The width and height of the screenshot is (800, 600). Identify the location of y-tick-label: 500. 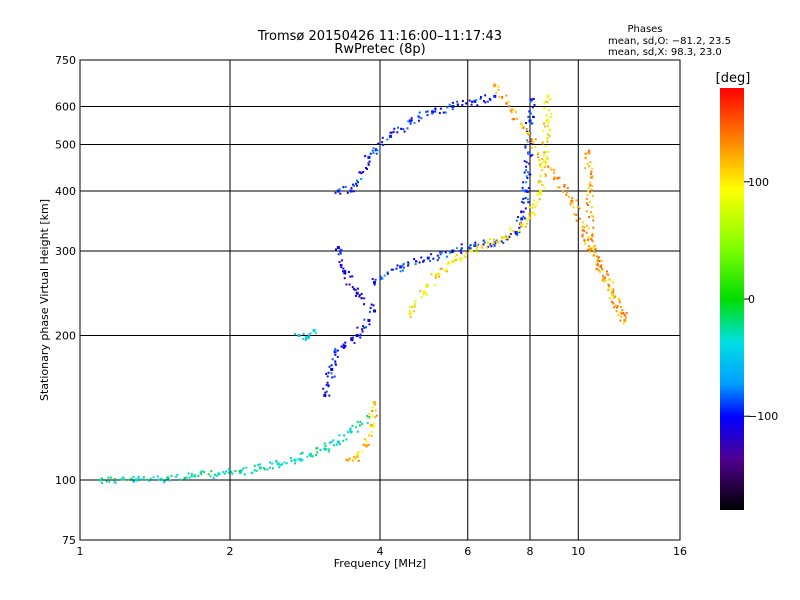
(65, 145).